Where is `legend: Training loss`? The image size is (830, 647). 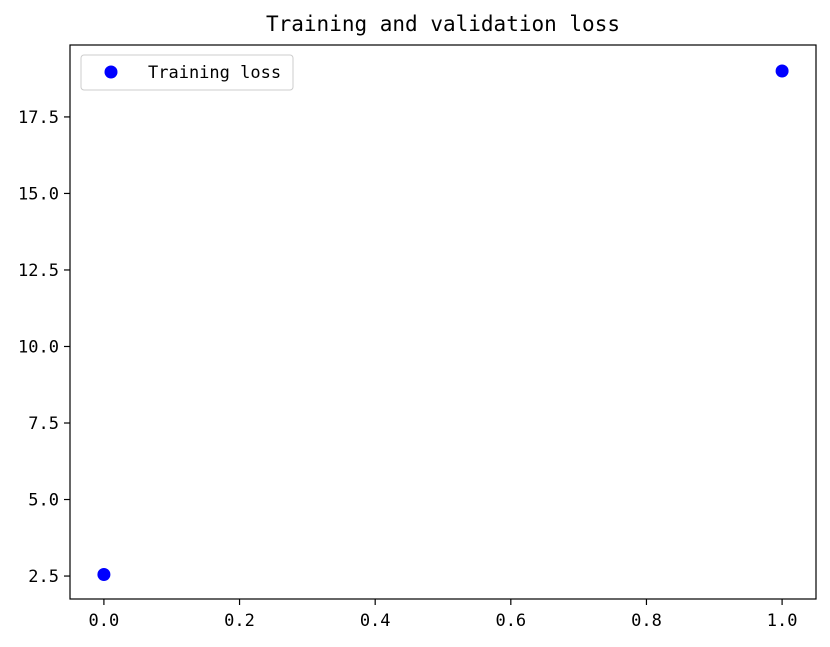
legend: Training loss is located at coordinates (187, 72).